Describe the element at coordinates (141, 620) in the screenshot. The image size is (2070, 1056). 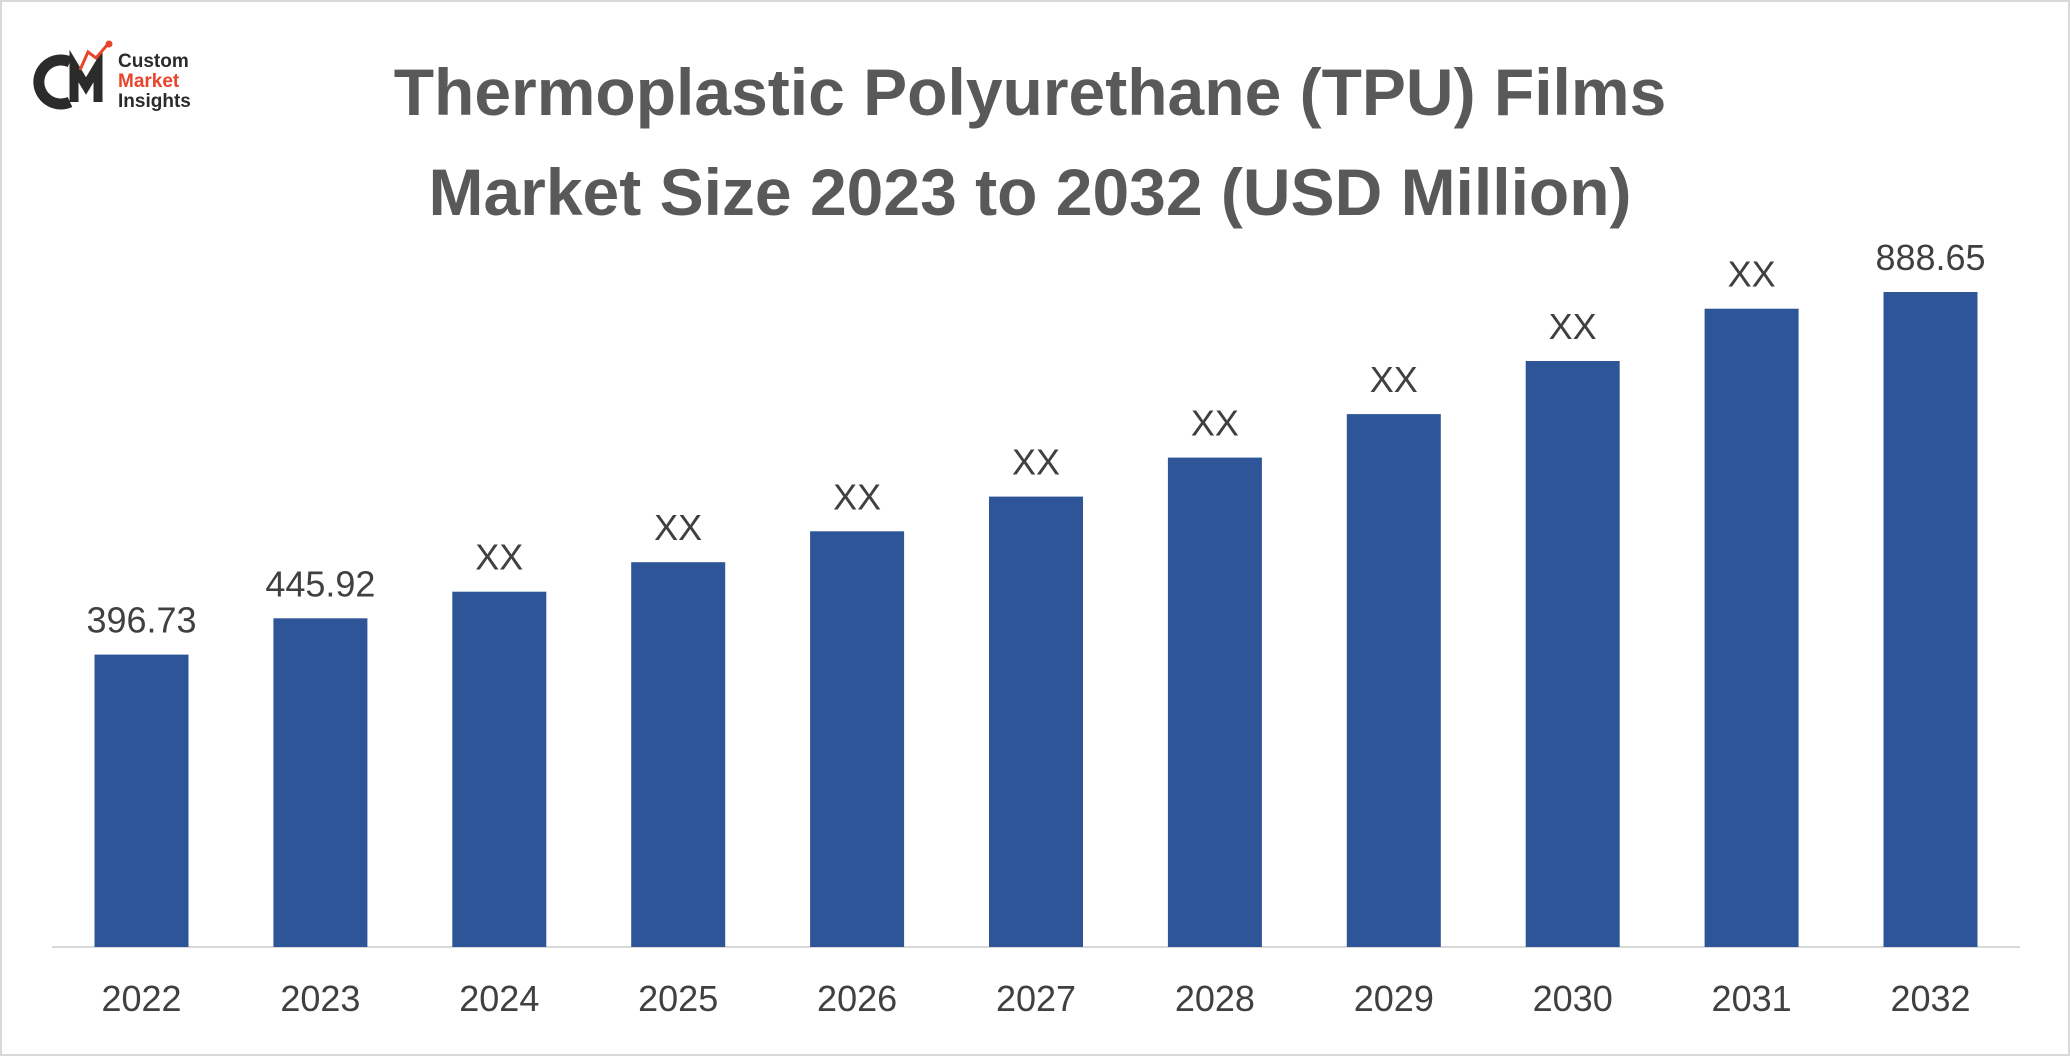
I see `data-label-2022: 396.73` at that location.